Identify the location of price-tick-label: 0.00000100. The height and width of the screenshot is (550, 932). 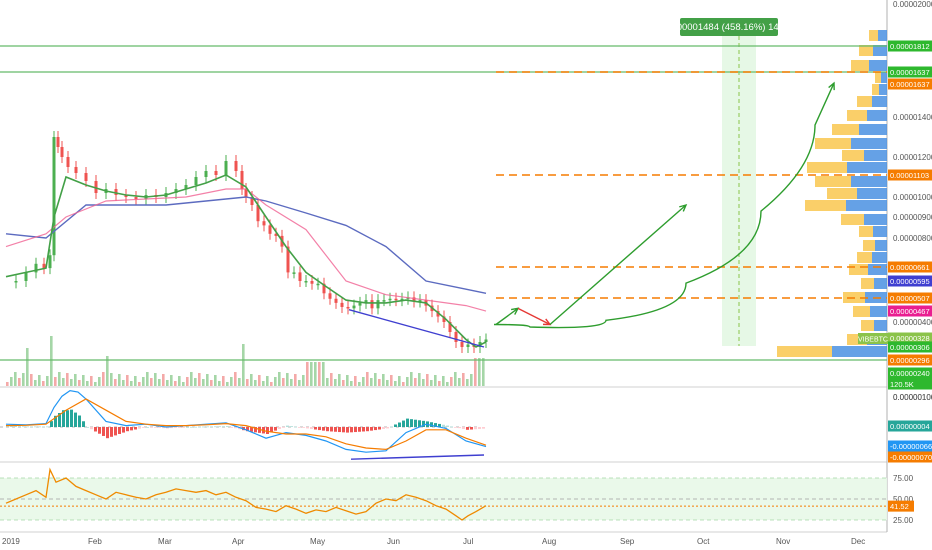
(912, 397).